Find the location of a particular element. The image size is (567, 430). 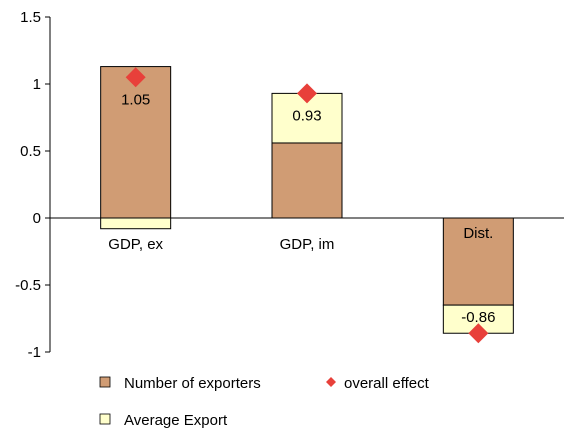

y-axis-ticks: 1.5 1 0.5 0 -0.5 -1 is located at coordinates (32, 185).